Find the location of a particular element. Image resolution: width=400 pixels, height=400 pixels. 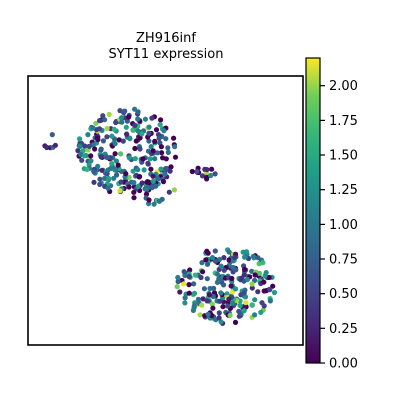

colorbar-tick-label: 2.00 is located at coordinates (343, 86).